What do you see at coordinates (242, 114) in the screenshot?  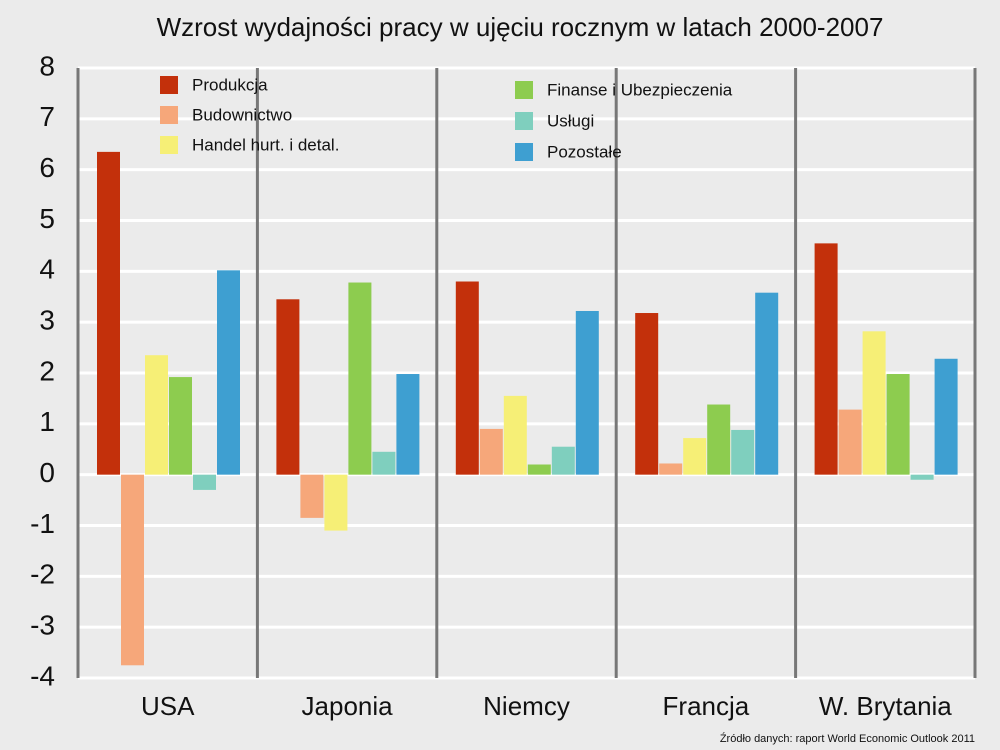 I see `legend-label: Budownictwo` at bounding box center [242, 114].